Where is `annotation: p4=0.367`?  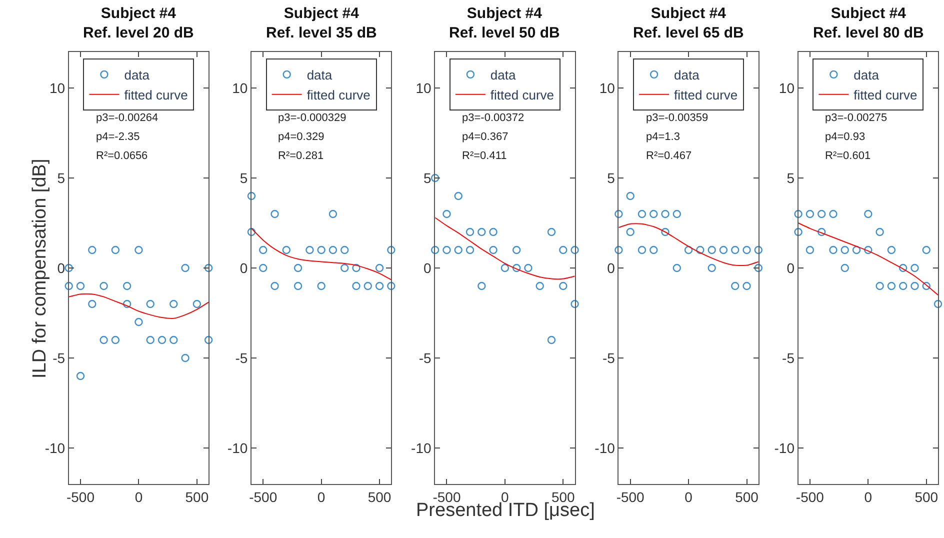
annotation: p4=0.367 is located at coordinates (485, 137).